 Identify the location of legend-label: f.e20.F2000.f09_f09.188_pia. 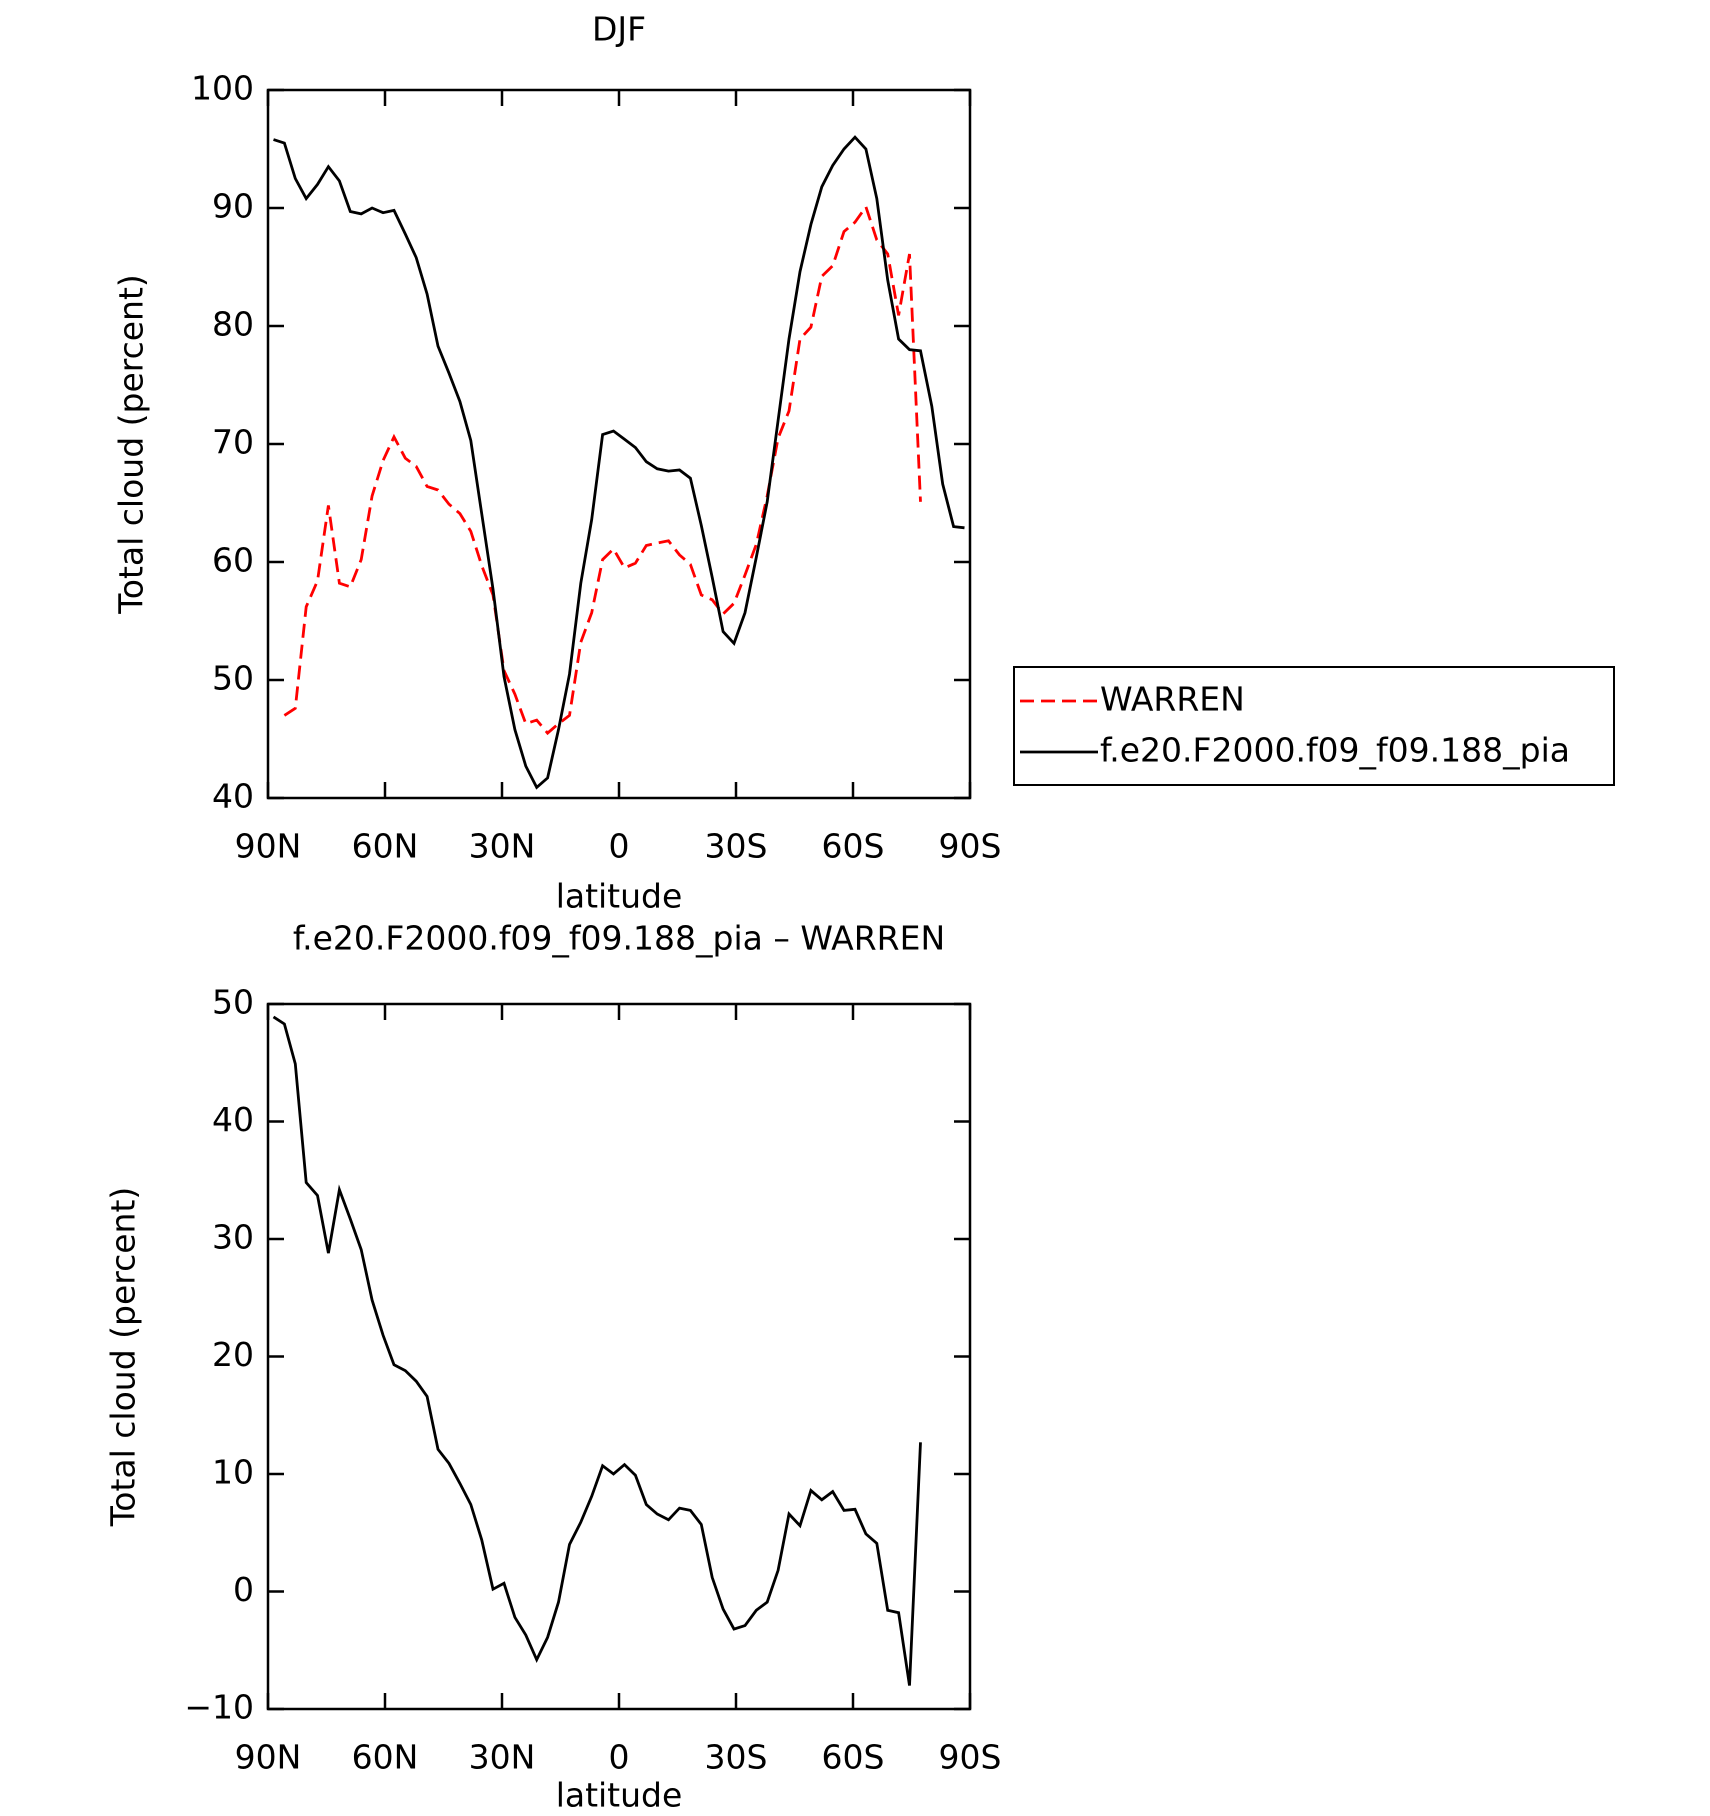
(1335, 750).